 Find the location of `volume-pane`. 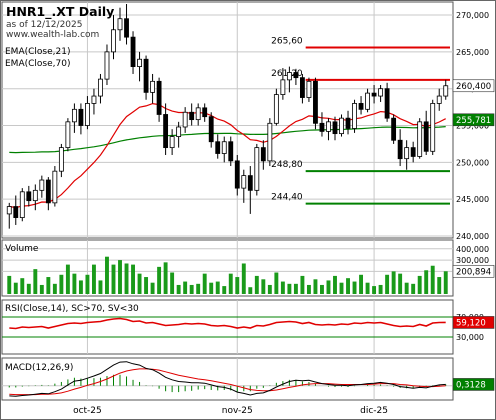

volume-pane is located at coordinates (227, 268).